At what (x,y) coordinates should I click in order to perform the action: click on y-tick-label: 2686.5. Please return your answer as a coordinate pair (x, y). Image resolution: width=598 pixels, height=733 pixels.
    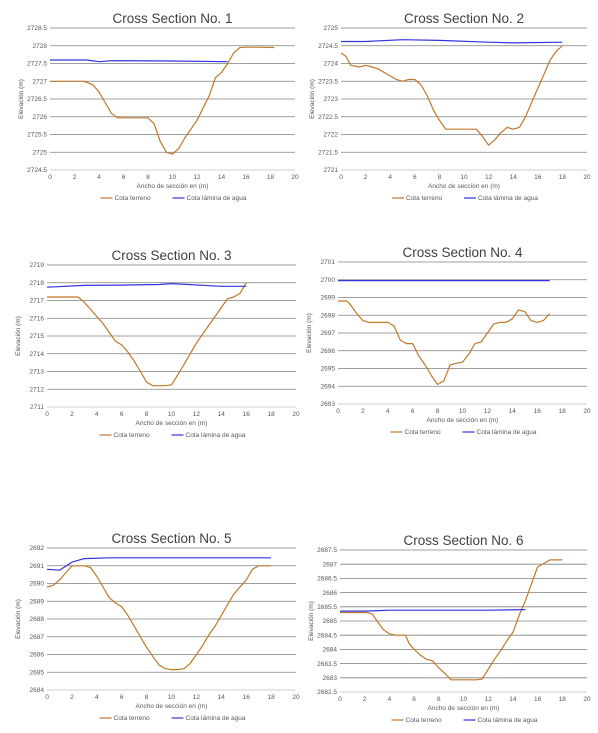
    Looking at the image, I should click on (327, 579).